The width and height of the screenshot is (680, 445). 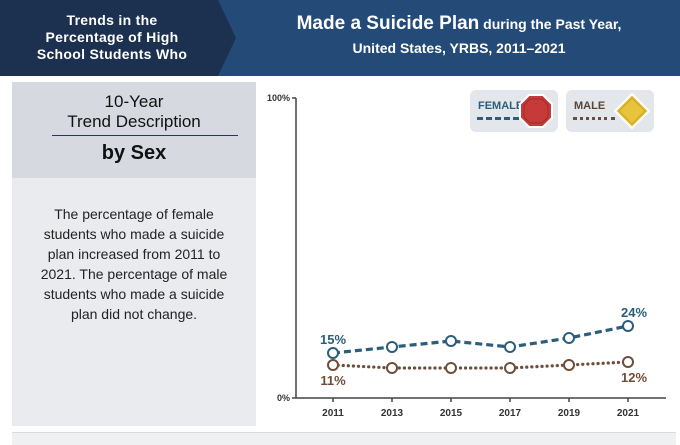 What do you see at coordinates (498, 118) in the screenshot?
I see `legend-female-swatch` at bounding box center [498, 118].